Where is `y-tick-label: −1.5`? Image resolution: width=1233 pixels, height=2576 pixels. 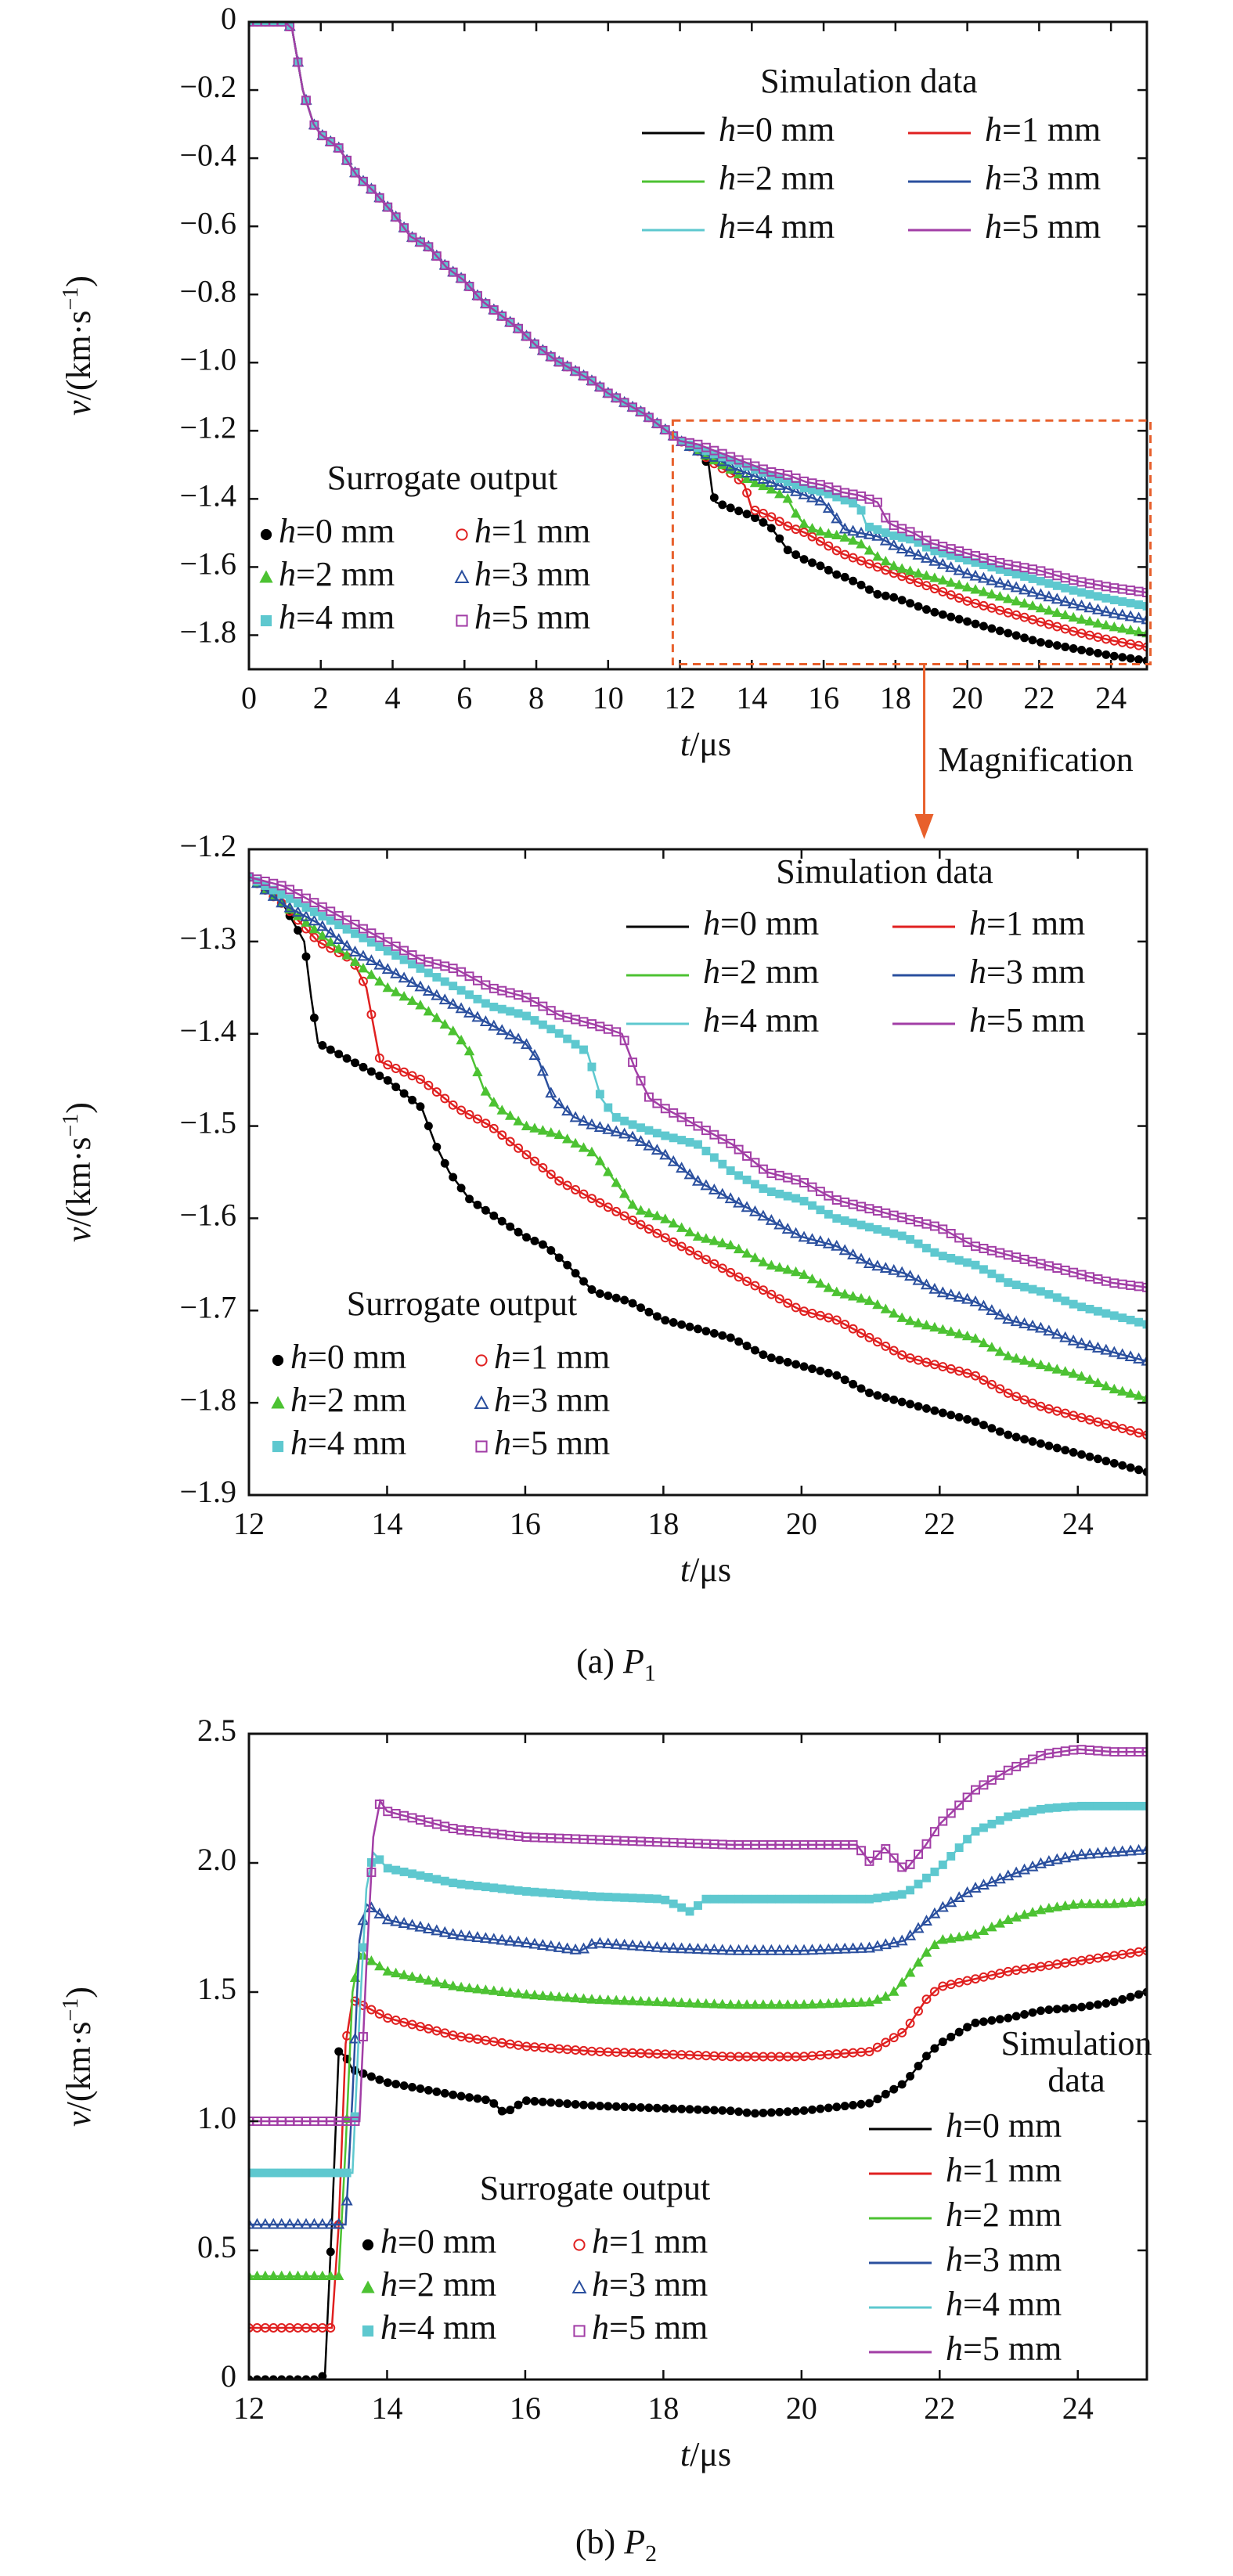
y-tick-label: −1.5 is located at coordinates (207, 1122).